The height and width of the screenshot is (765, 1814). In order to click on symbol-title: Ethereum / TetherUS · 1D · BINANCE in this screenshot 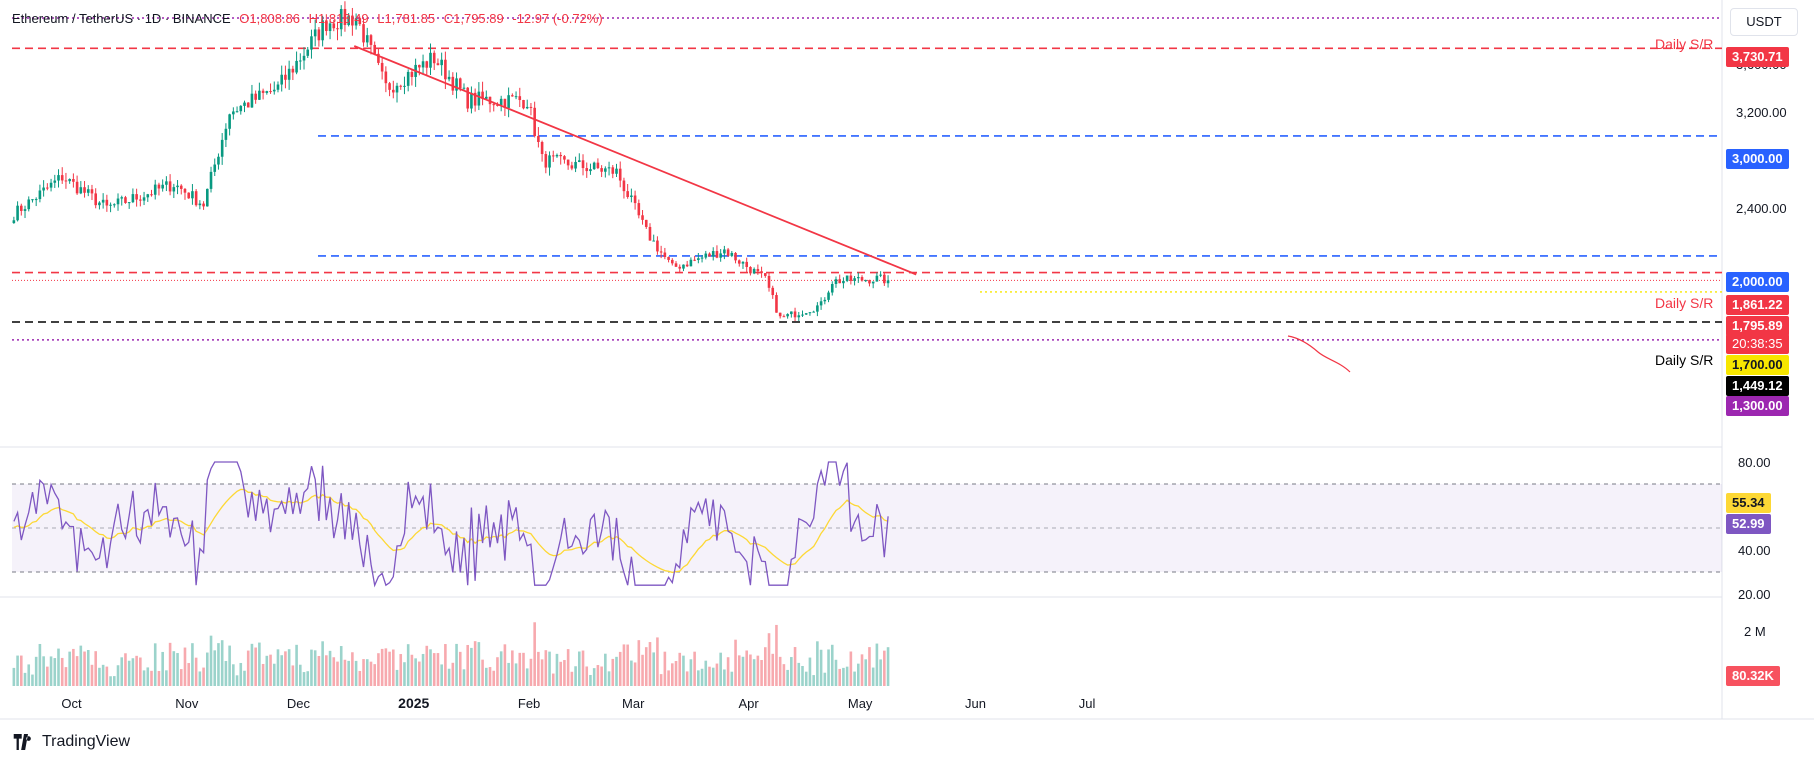, I will do `click(121, 18)`.